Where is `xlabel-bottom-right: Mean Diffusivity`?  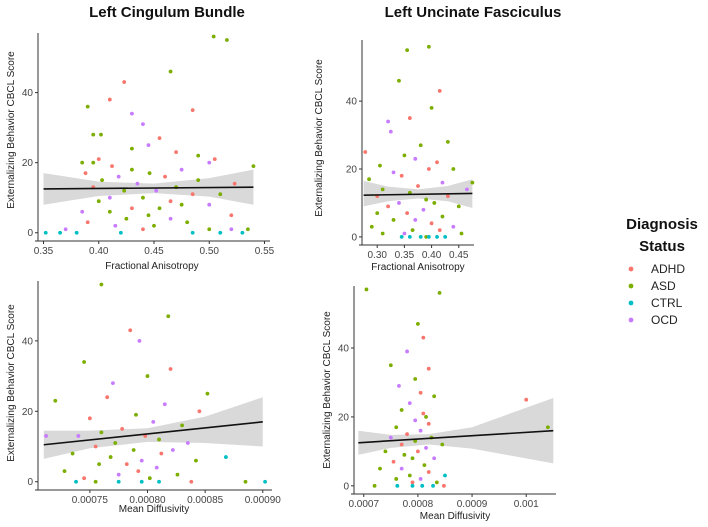 xlabel-bottom-right: Mean Diffusivity is located at coordinates (455, 516).